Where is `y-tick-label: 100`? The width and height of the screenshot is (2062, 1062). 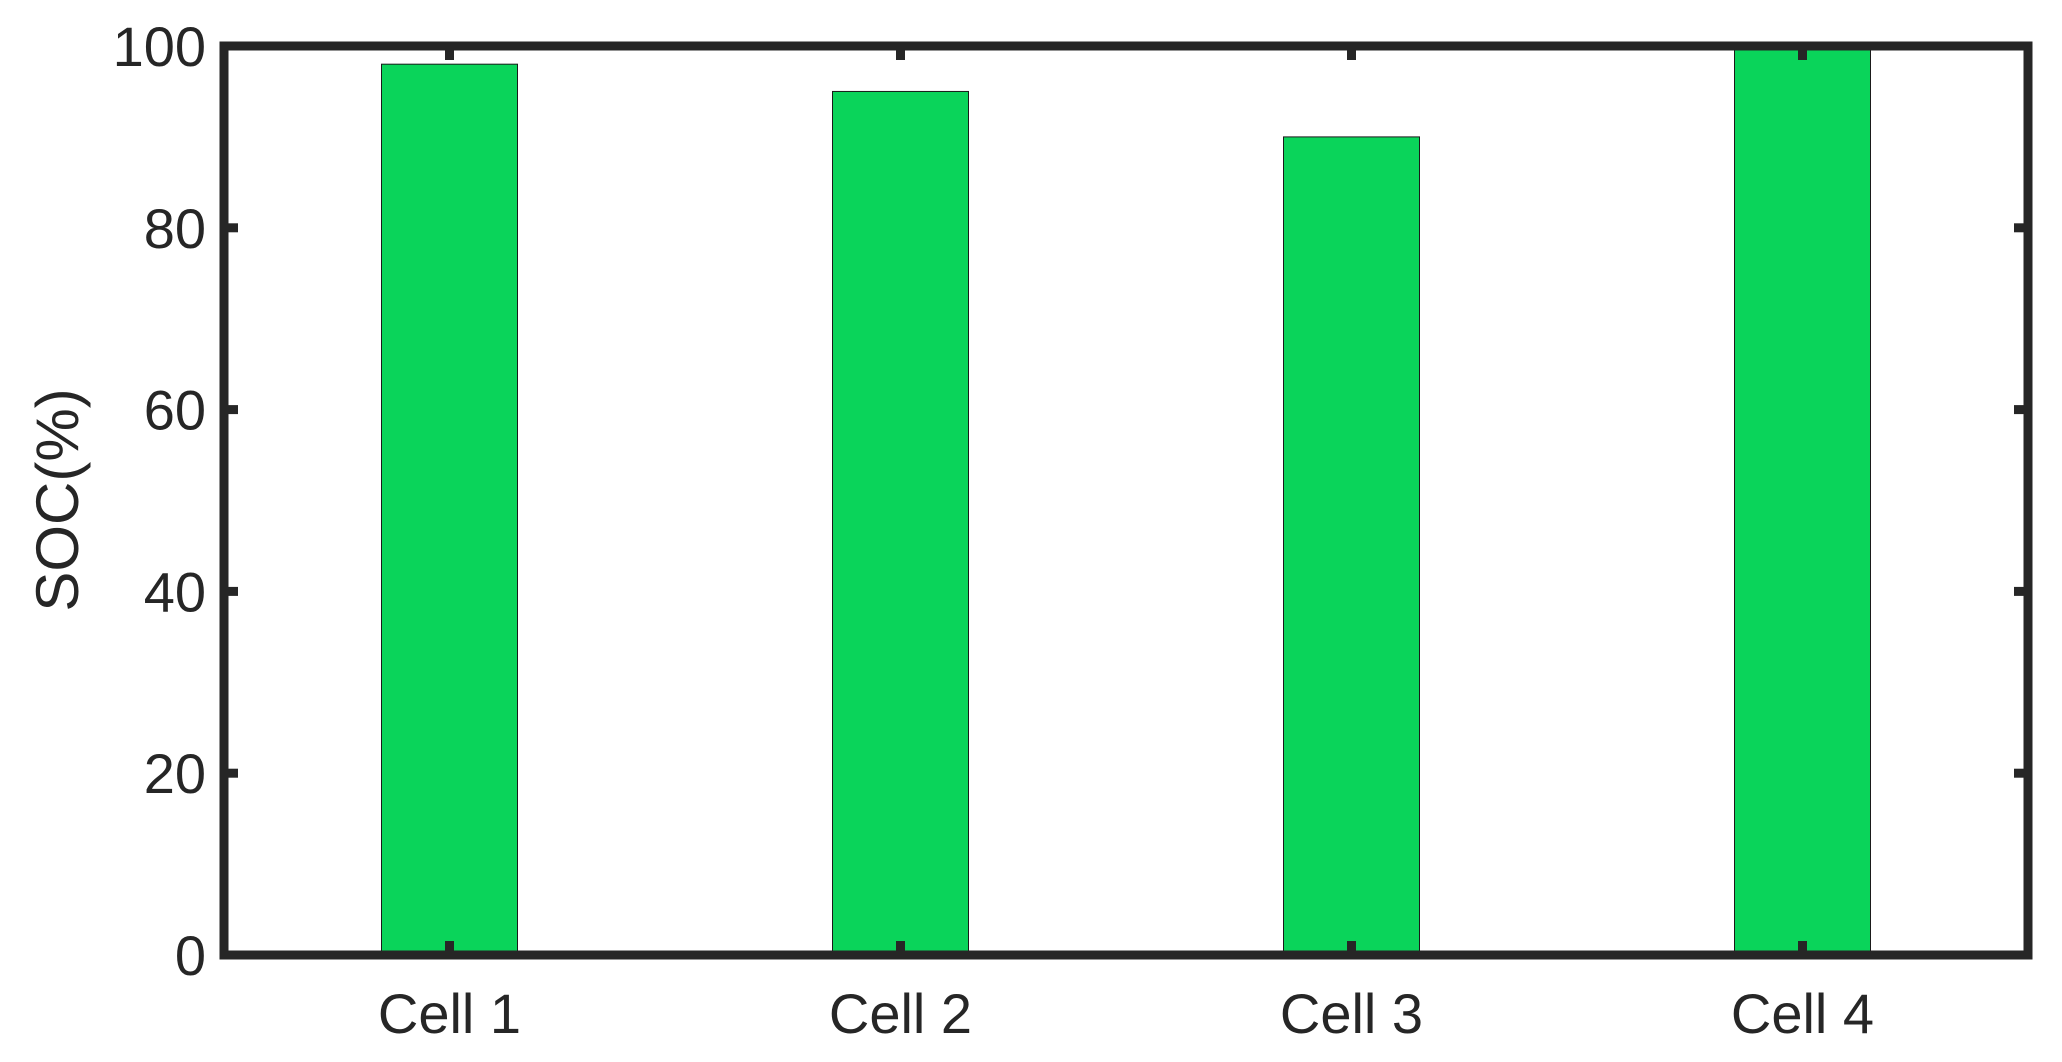 y-tick-label: 100 is located at coordinates (159, 46).